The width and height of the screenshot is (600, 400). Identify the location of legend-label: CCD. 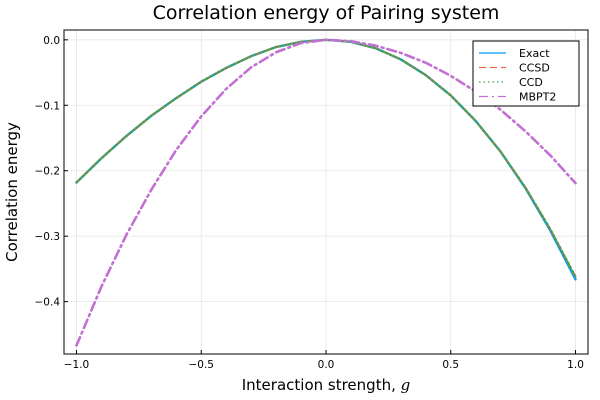
(531, 82).